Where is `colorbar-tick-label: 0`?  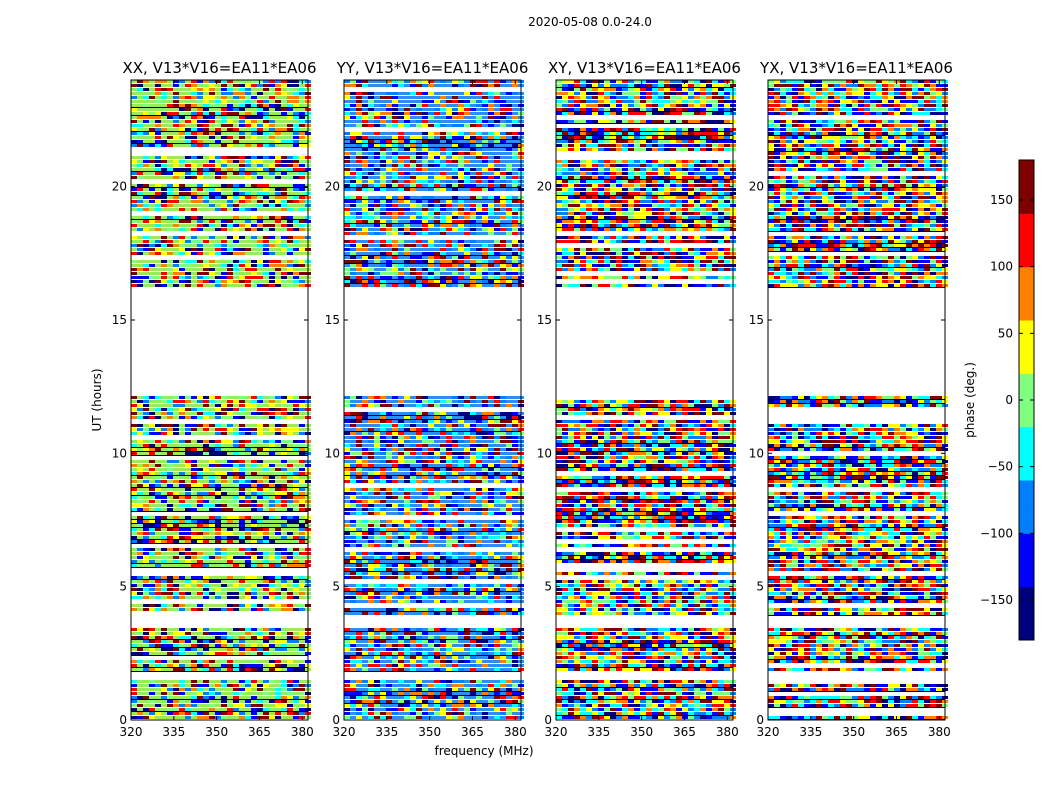 colorbar-tick-label: 0 is located at coordinates (1009, 400).